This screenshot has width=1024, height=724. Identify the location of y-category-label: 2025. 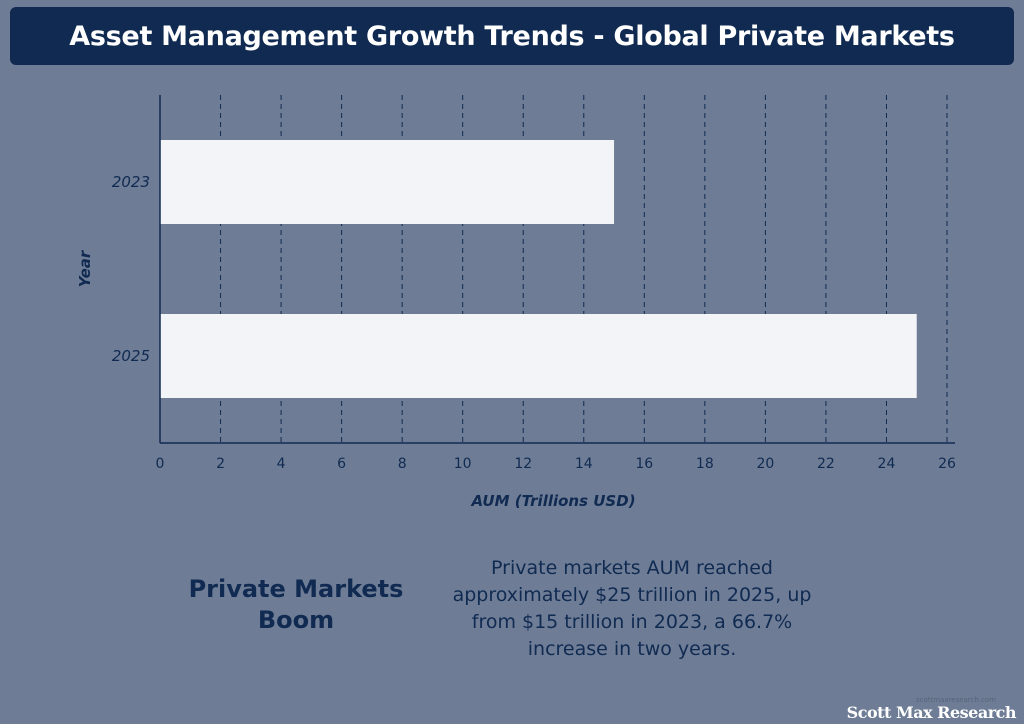
(131, 356).